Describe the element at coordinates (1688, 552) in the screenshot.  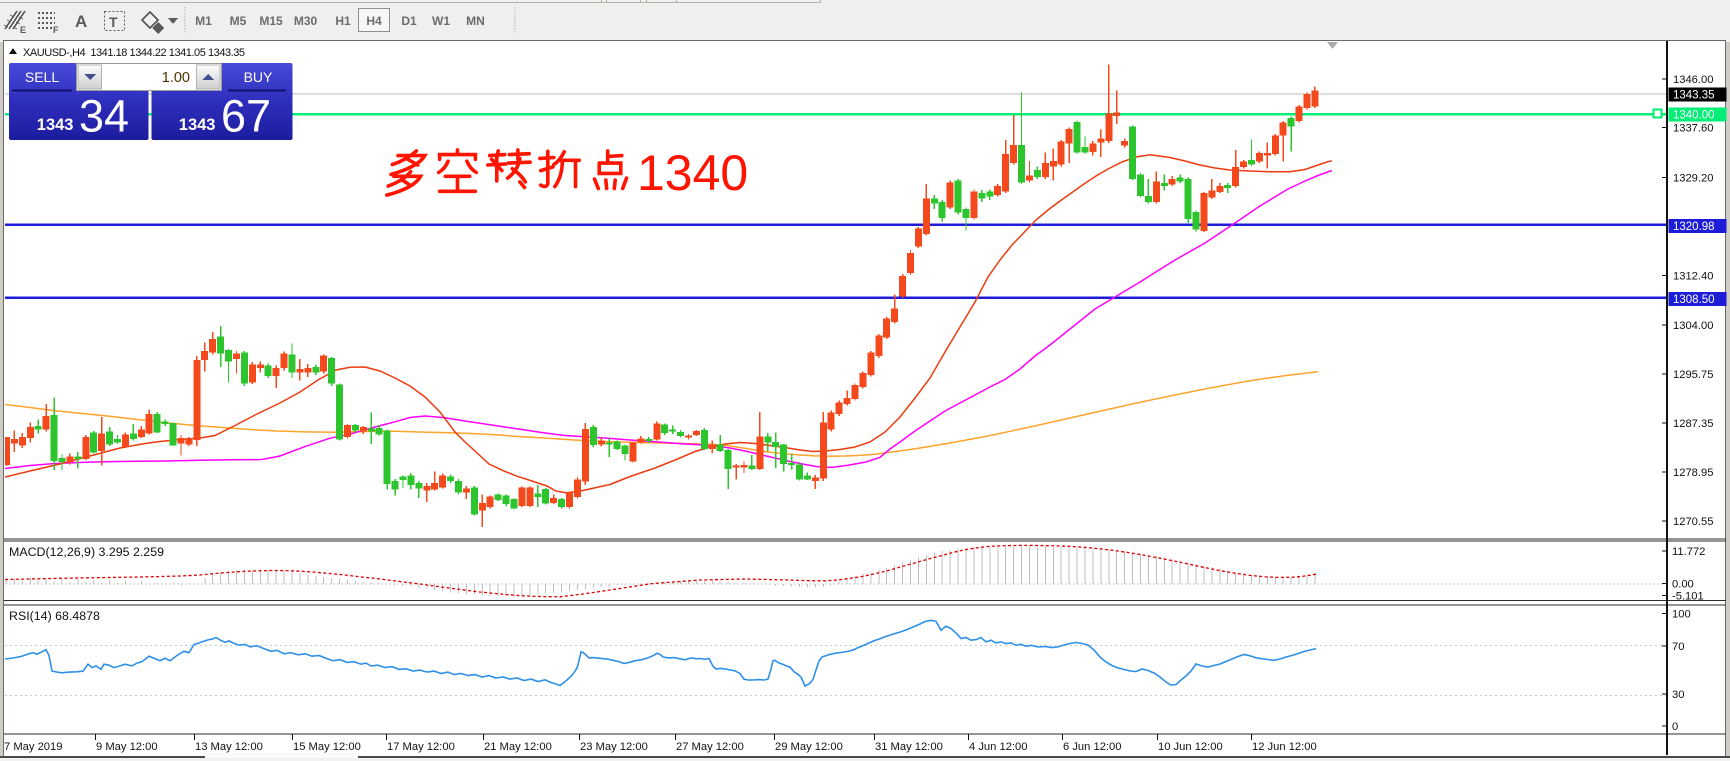
I see `svg-text: 11.772` at that location.